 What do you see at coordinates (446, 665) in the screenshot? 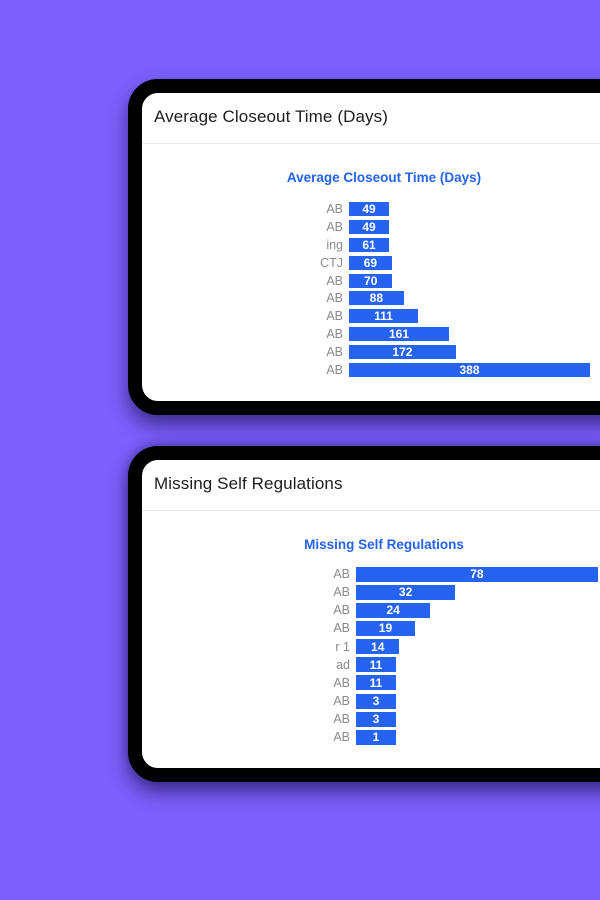
I see `bar-row: ad 11` at bounding box center [446, 665].